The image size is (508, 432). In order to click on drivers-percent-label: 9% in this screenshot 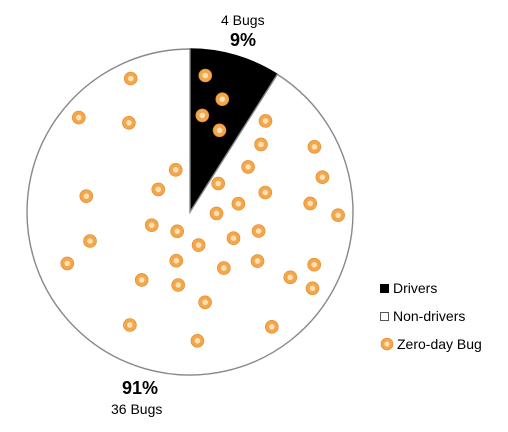, I will do `click(243, 40)`.